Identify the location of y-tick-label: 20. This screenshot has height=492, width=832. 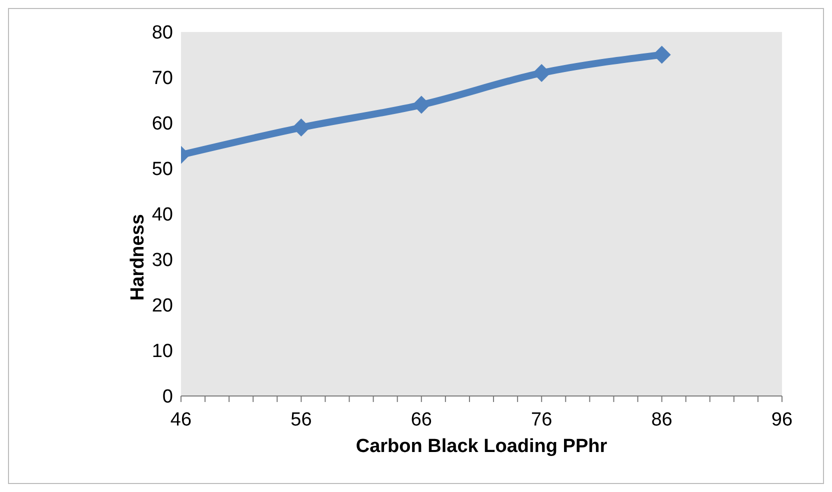
(162, 306).